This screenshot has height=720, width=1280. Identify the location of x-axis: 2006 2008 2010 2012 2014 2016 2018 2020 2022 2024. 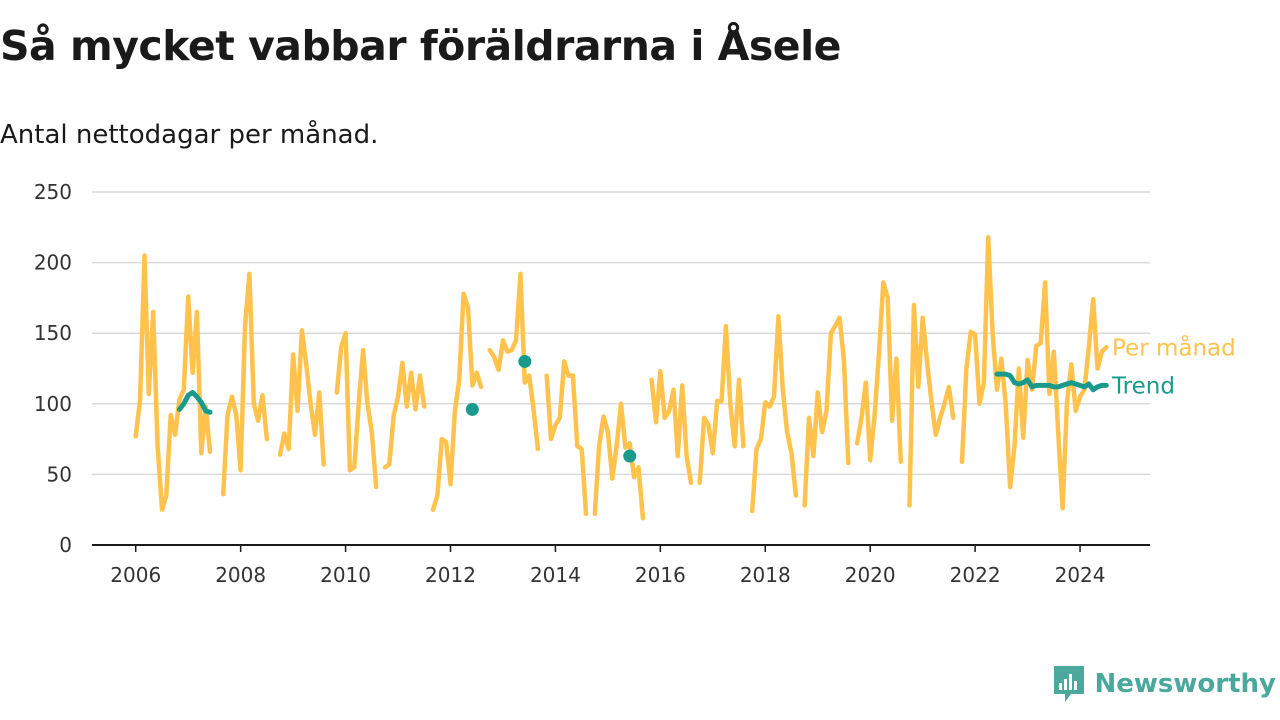
(621, 565).